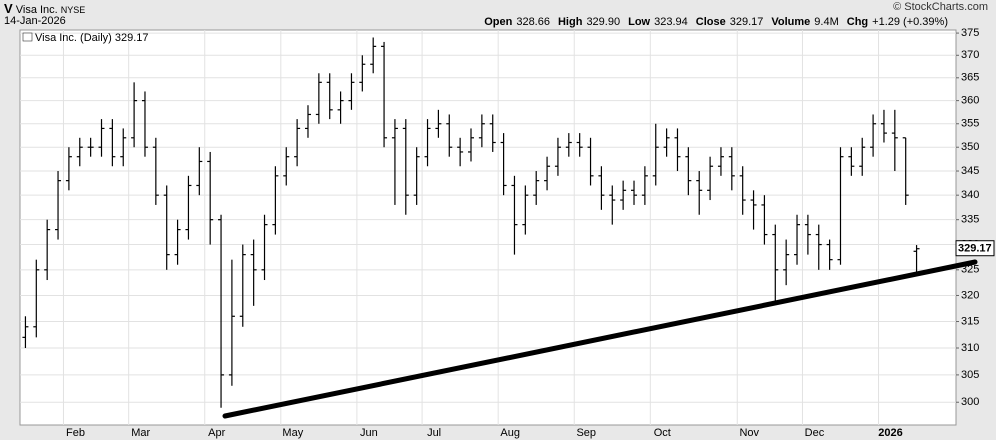  I want to click on exchange: NYSE, so click(73, 10).